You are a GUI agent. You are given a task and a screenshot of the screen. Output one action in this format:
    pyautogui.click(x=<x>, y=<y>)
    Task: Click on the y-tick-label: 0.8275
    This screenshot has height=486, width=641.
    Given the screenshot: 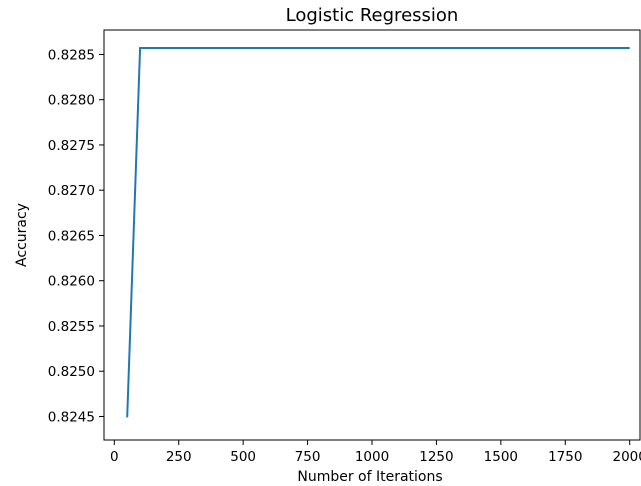 What is the action you would take?
    pyautogui.click(x=71, y=146)
    